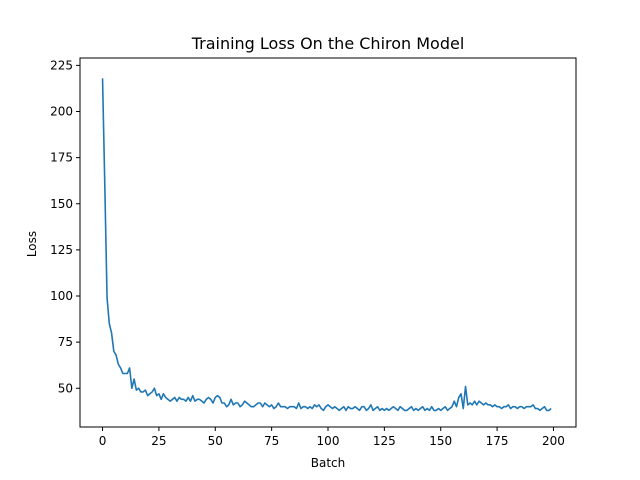 The width and height of the screenshot is (640, 480). What do you see at coordinates (61, 65) in the screenshot?
I see `y-tick-label-225: 225` at bounding box center [61, 65].